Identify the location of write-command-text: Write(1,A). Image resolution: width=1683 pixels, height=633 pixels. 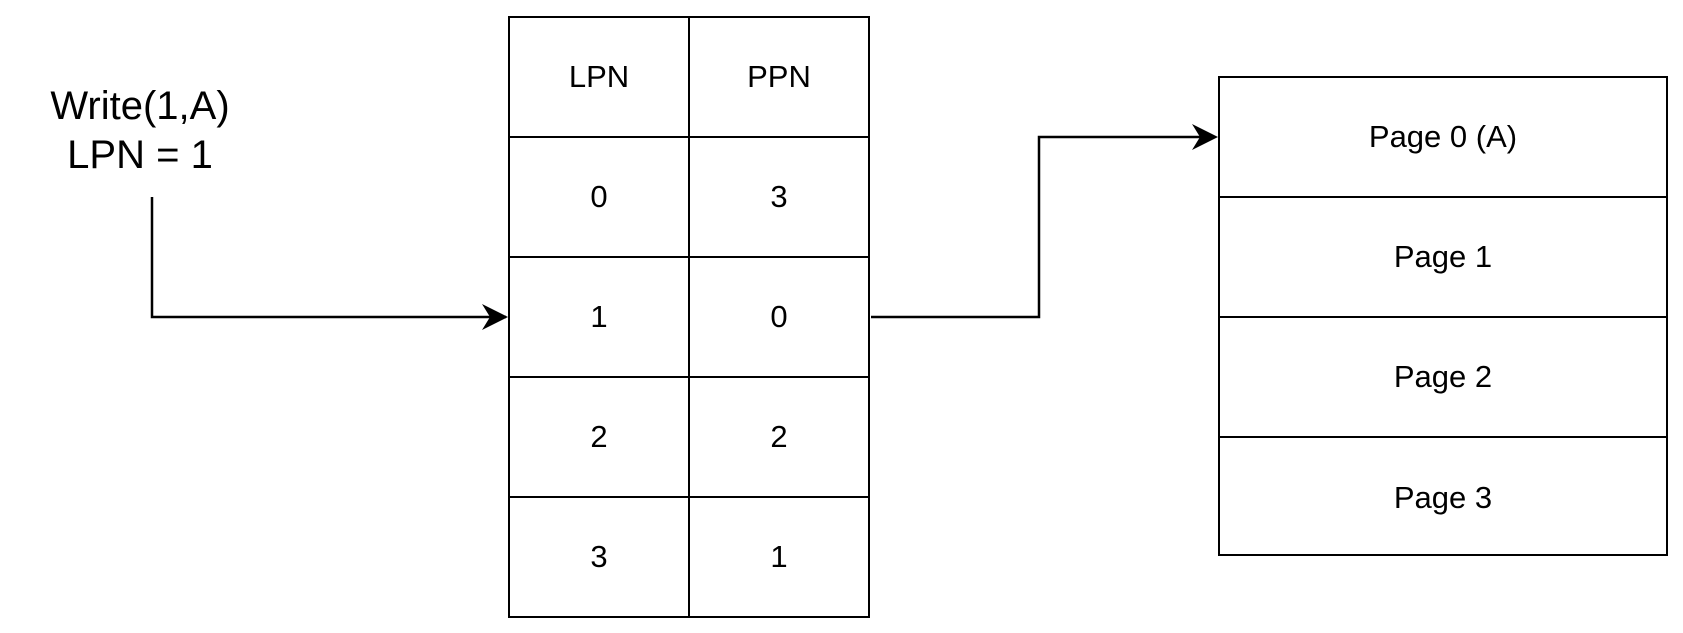
(140, 106).